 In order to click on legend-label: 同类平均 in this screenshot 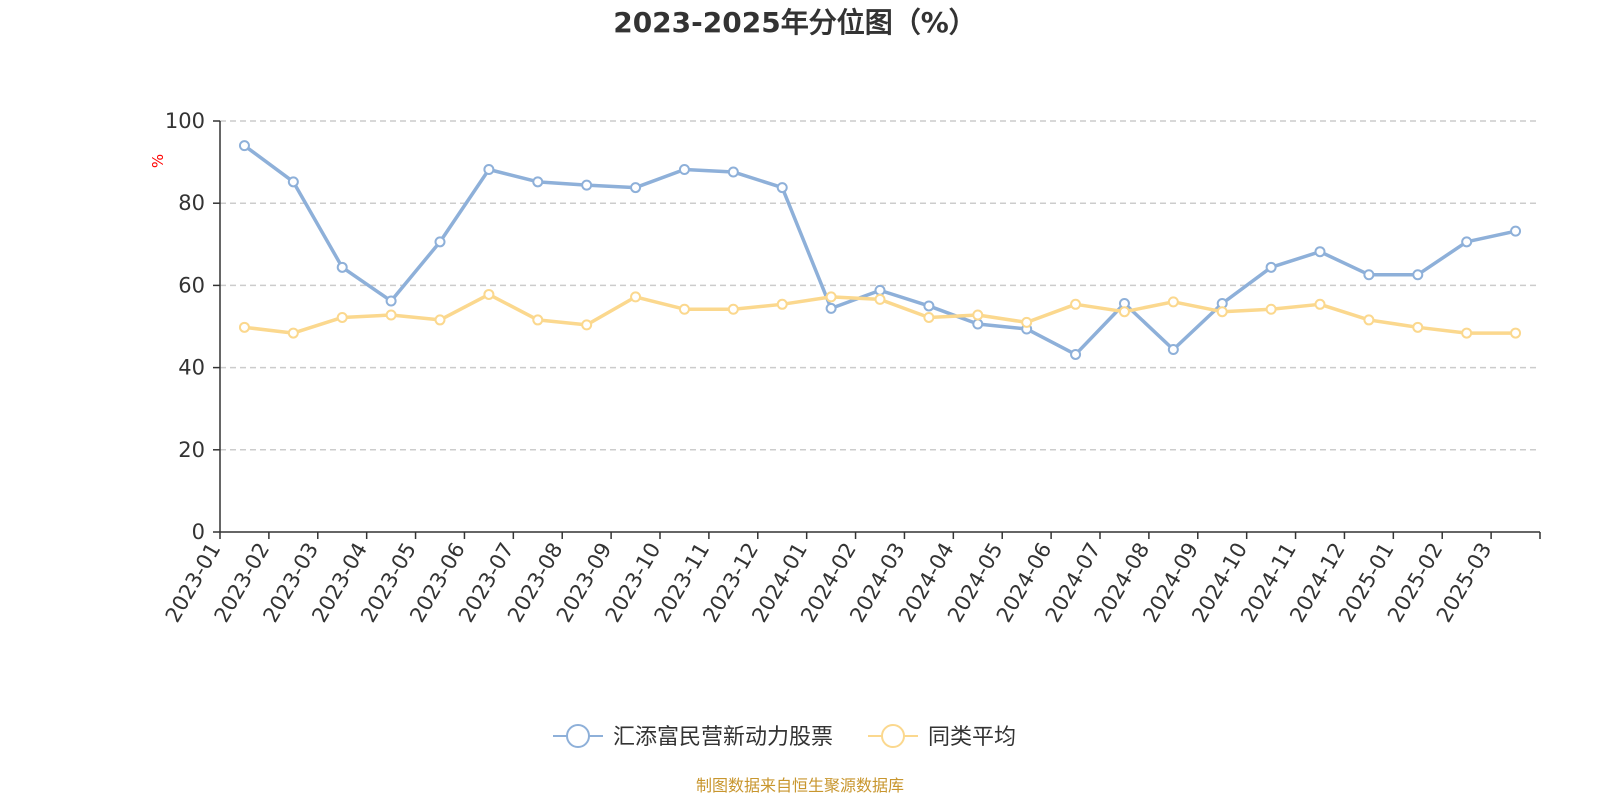, I will do `click(972, 737)`.